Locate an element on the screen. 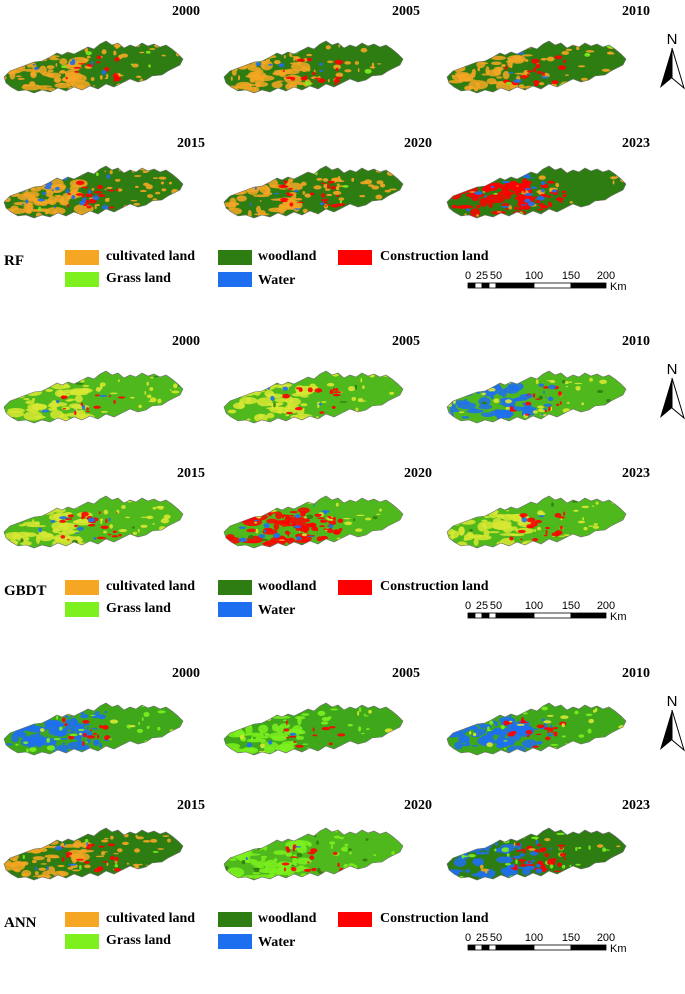 The width and height of the screenshot is (685, 994). model-label: GBDT is located at coordinates (25, 591).